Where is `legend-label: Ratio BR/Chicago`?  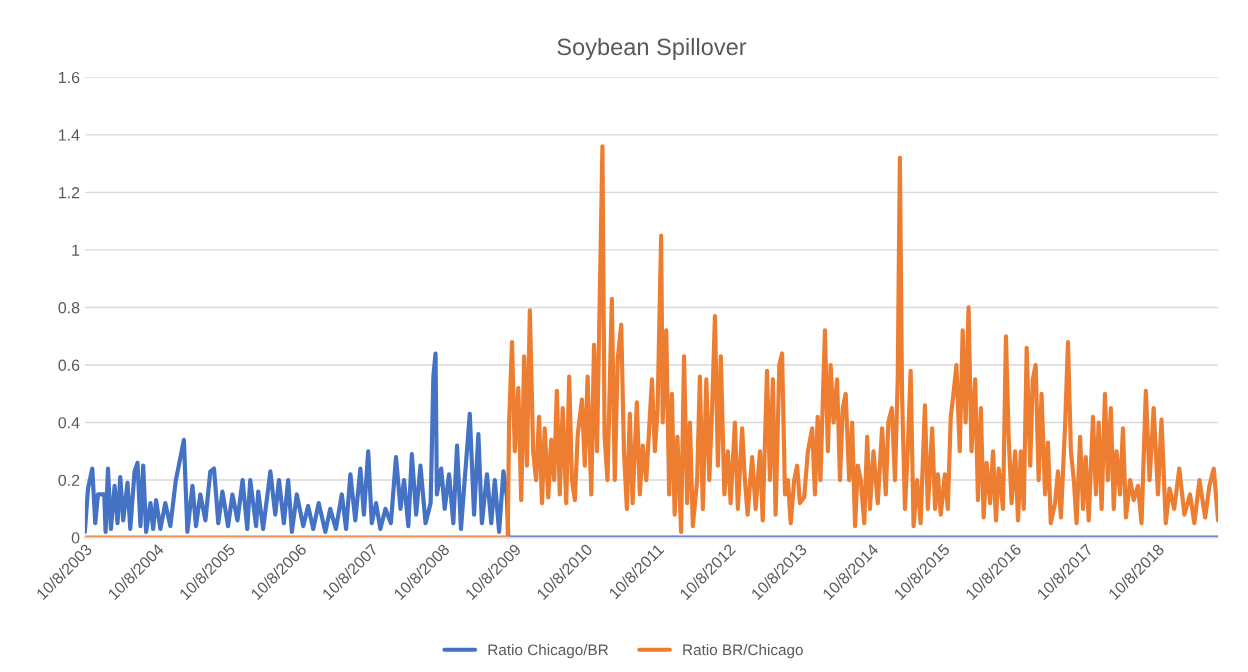
legend-label: Ratio BR/Chicago is located at coordinates (743, 651).